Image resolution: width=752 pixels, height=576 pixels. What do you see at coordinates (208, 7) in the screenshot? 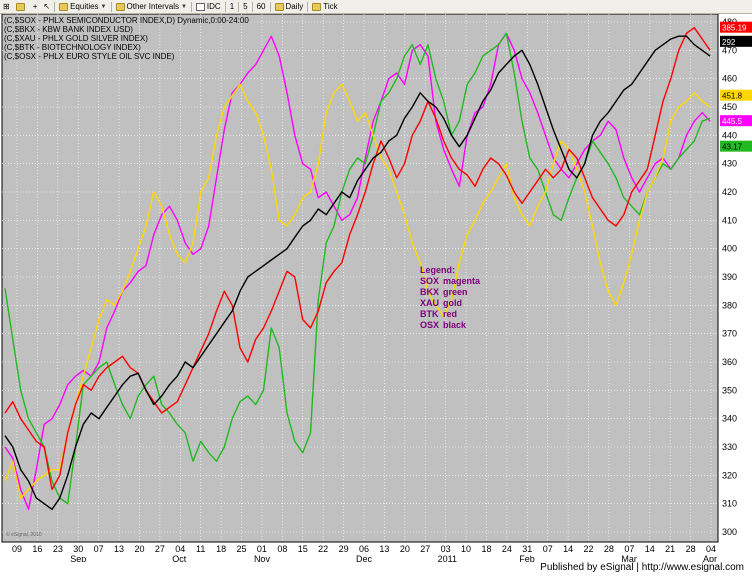
I see `toolbar-item-idc: IDC` at bounding box center [208, 7].